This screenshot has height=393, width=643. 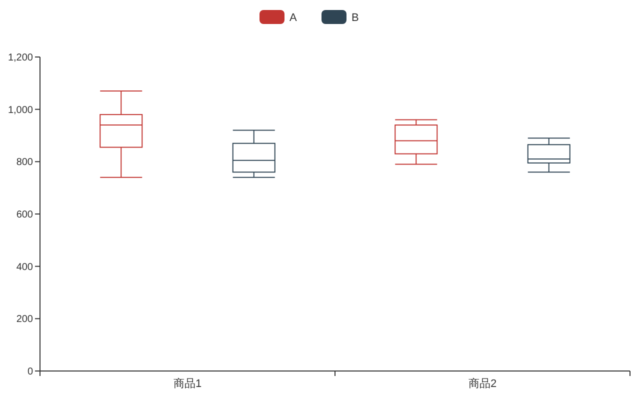 I want to click on y-tick-label: 200, so click(x=25, y=320).